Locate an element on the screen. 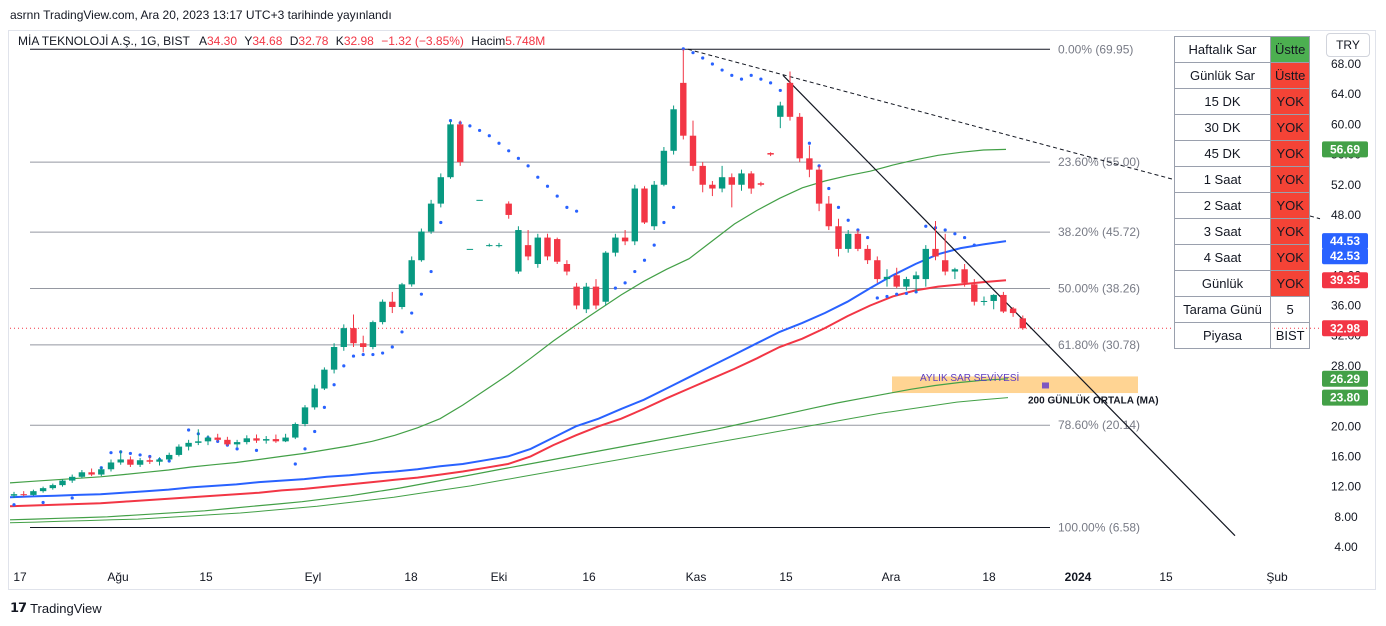 Image resolution: width=1386 pixels, height=626 pixels. scan-label: 30 DK is located at coordinates (1222, 127).